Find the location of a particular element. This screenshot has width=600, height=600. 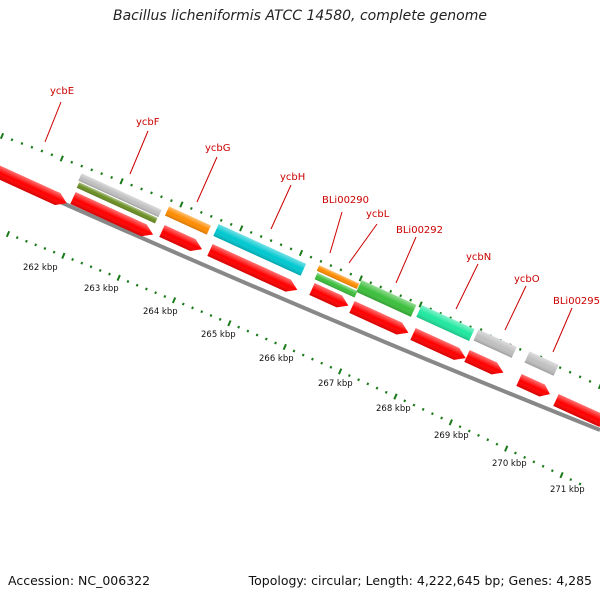

cds-arrow-1-shade is located at coordinates (33, 184).